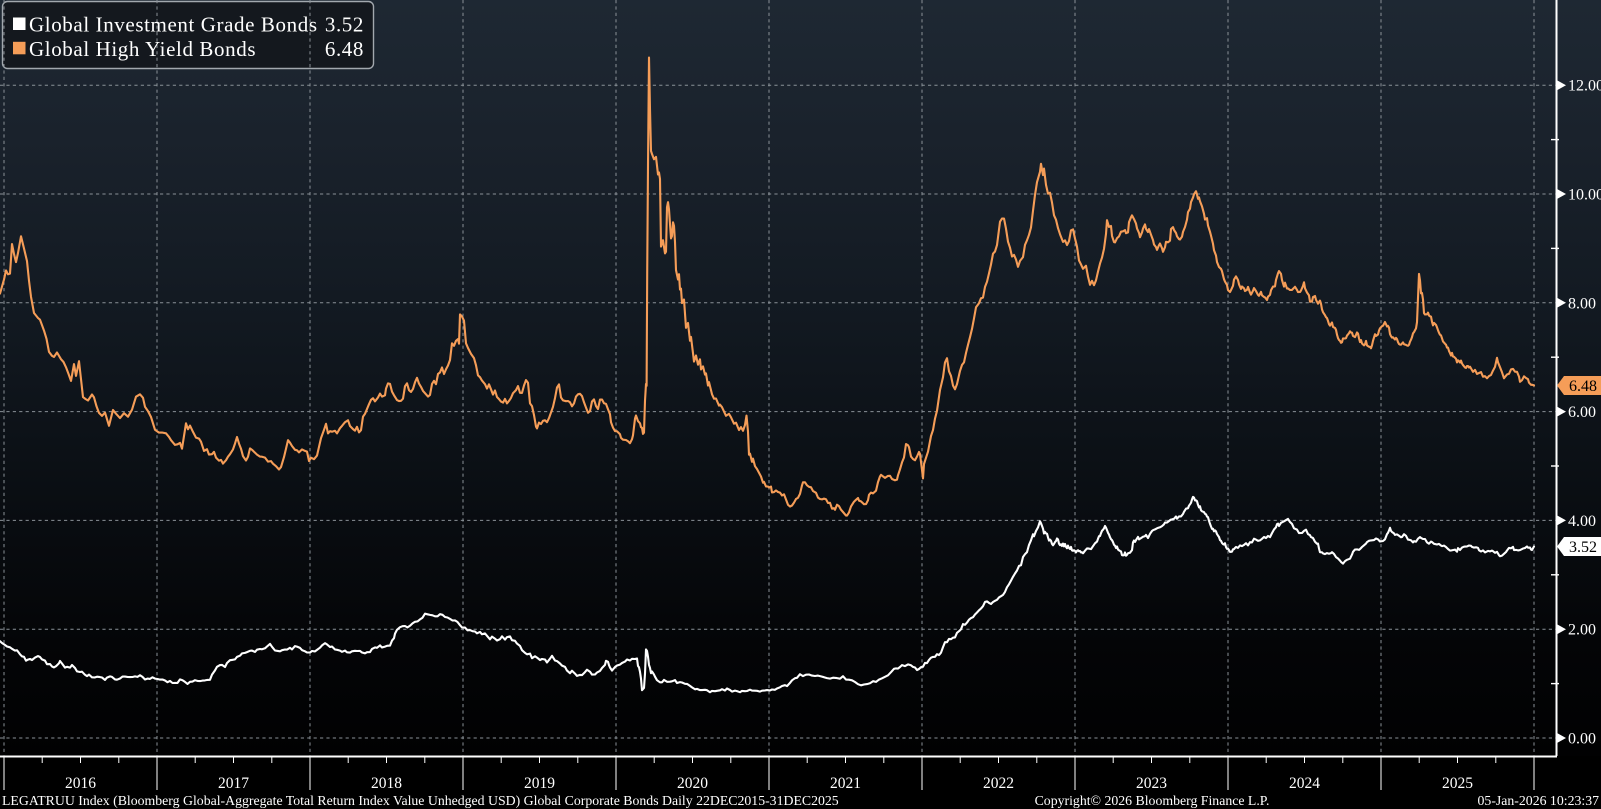 This screenshot has height=809, width=1601. I want to click on svg-text: 2019, so click(539, 783).